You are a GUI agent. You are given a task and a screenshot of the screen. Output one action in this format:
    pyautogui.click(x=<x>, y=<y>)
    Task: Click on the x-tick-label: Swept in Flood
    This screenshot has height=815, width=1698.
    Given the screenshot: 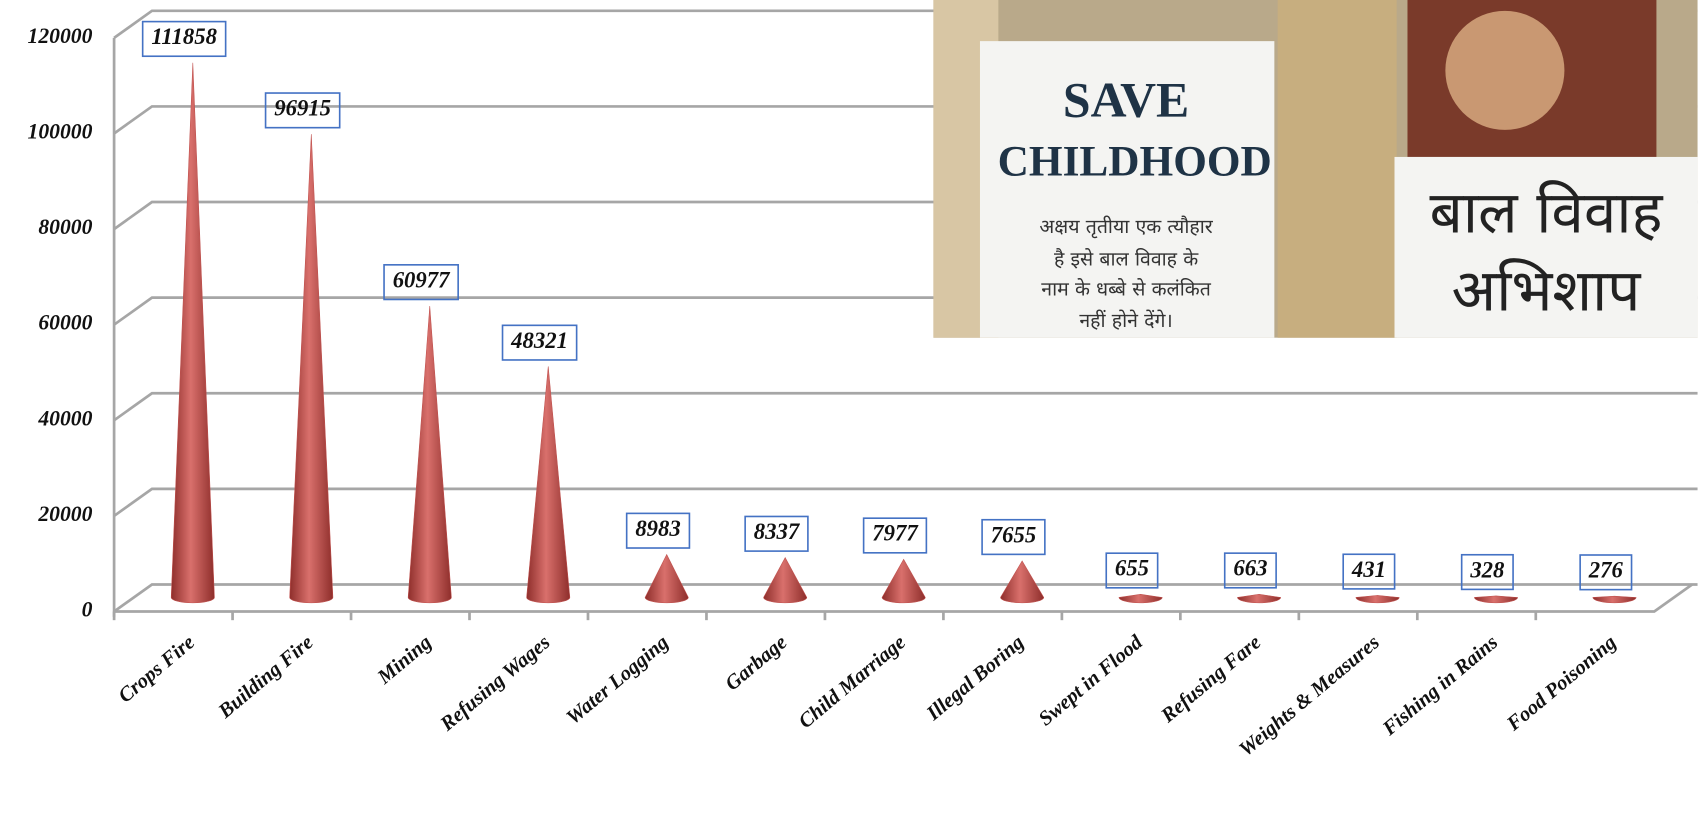 What is the action you would take?
    pyautogui.click(x=1091, y=681)
    